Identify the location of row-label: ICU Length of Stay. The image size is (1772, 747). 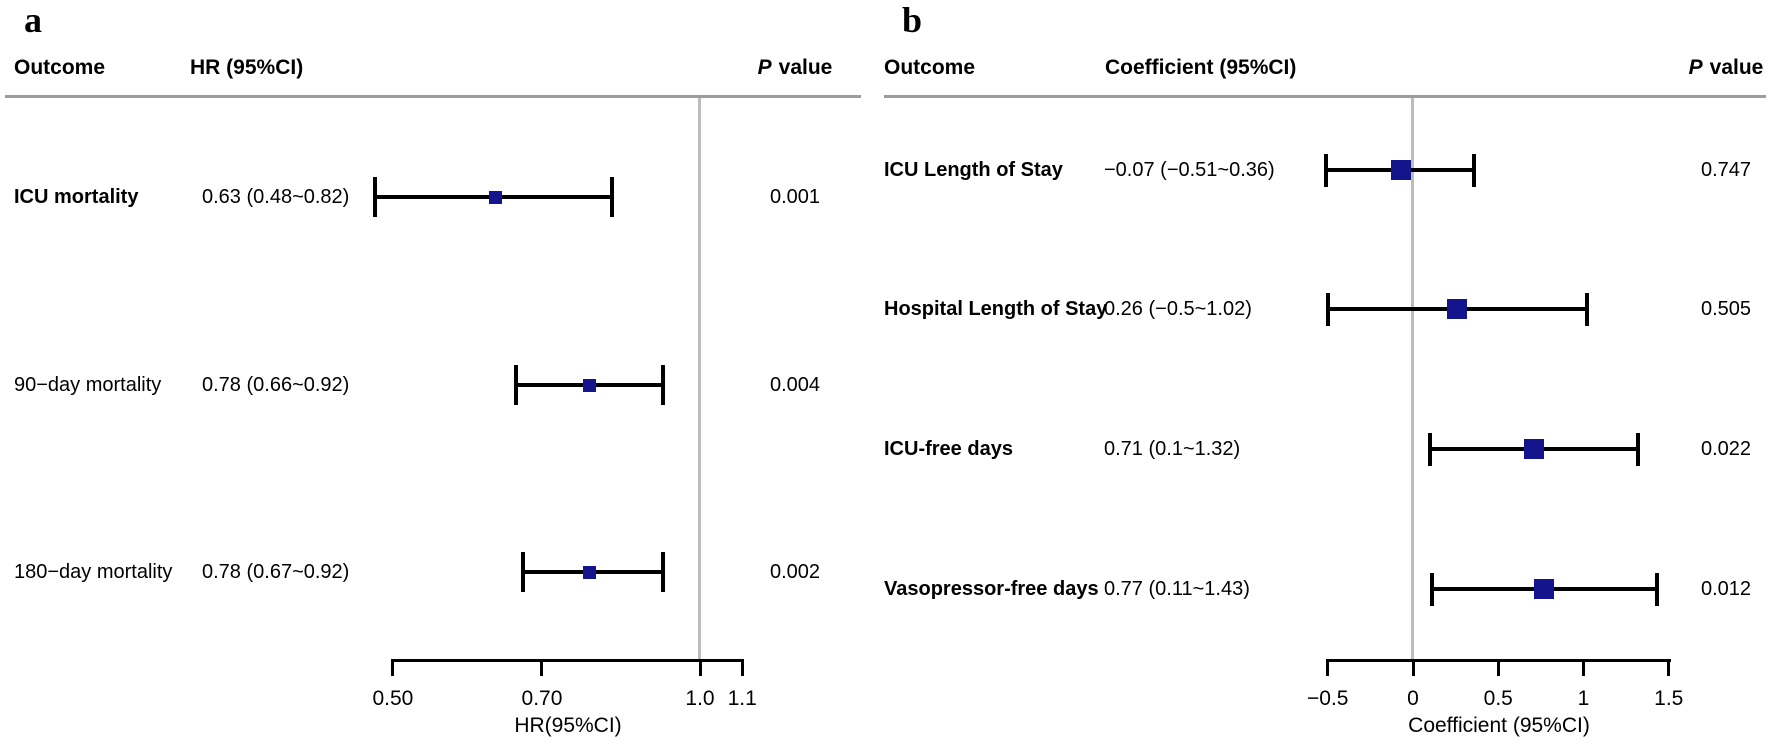
(973, 170).